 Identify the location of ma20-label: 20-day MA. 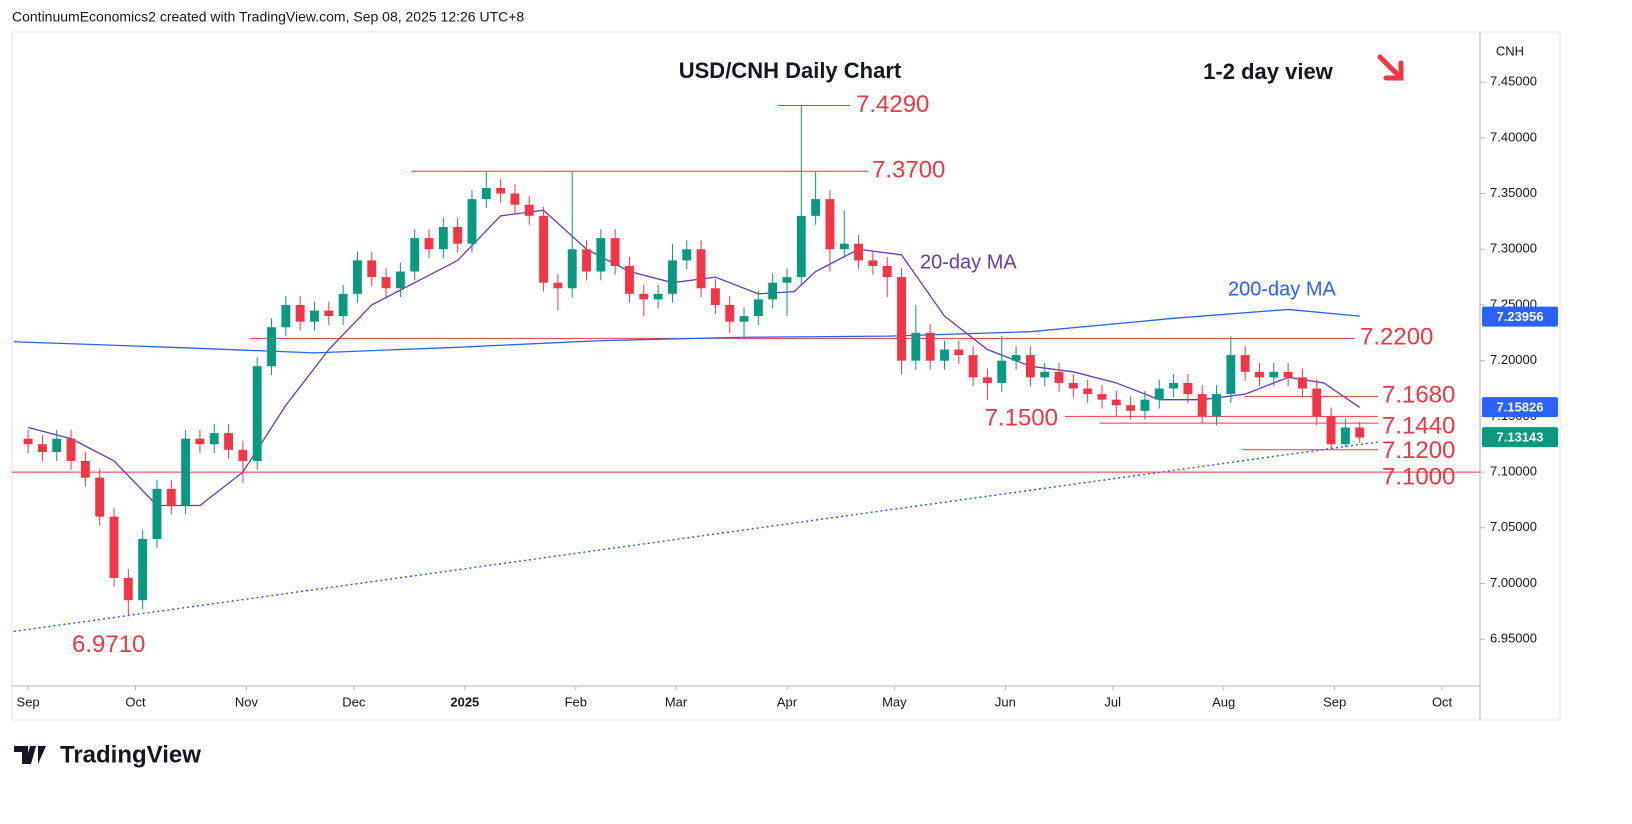
(968, 262).